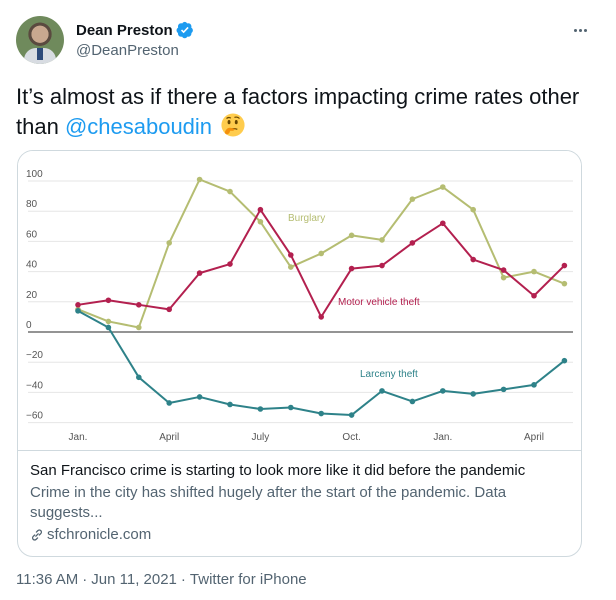 This screenshot has width=616, height=600. I want to click on thinking-face-emoji-icon, so click(233, 125).